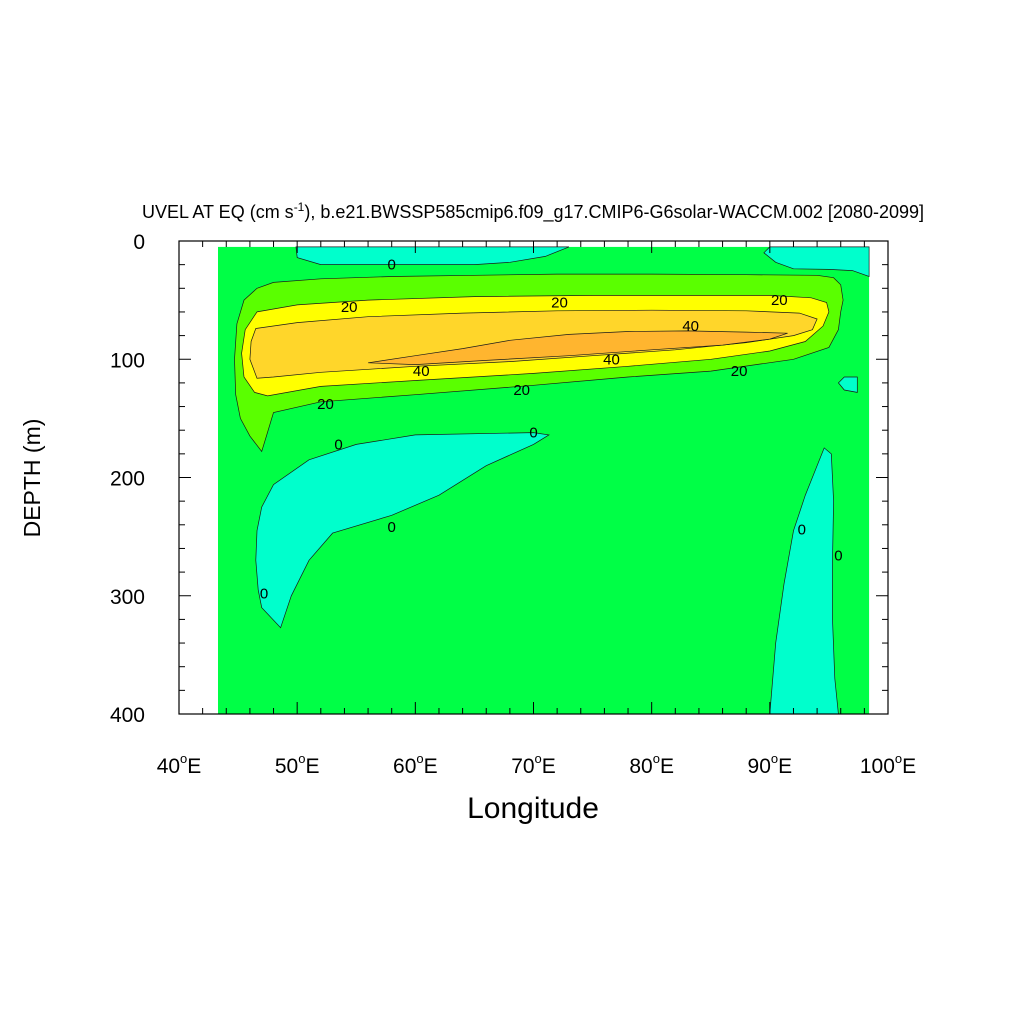 This screenshot has width=1024, height=1024. I want to click on y-axis-label: DEPTH (m), so click(32, 478).